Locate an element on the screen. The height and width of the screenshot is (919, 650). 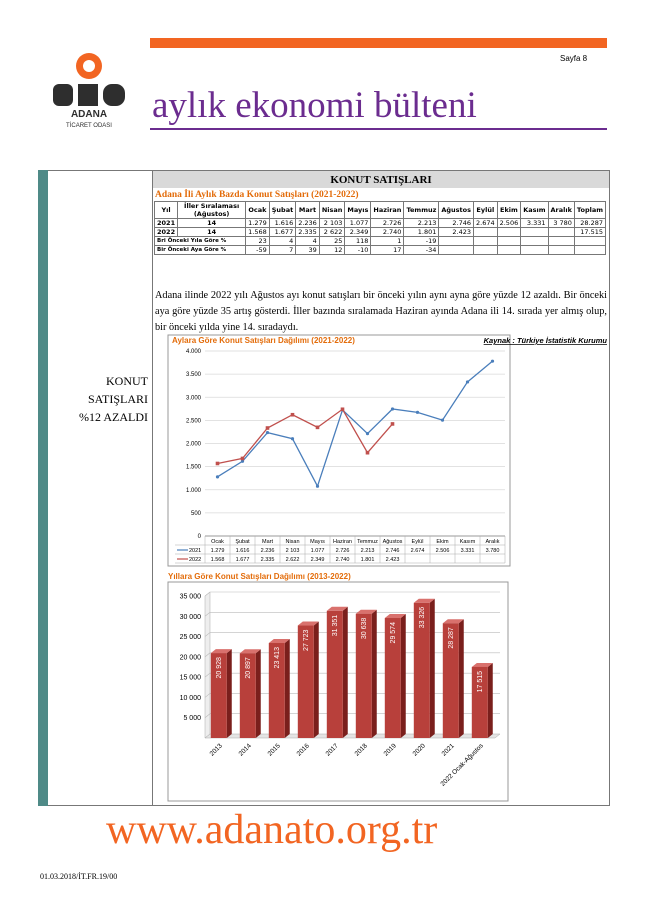
header-cell: Kasım is located at coordinates (534, 210).